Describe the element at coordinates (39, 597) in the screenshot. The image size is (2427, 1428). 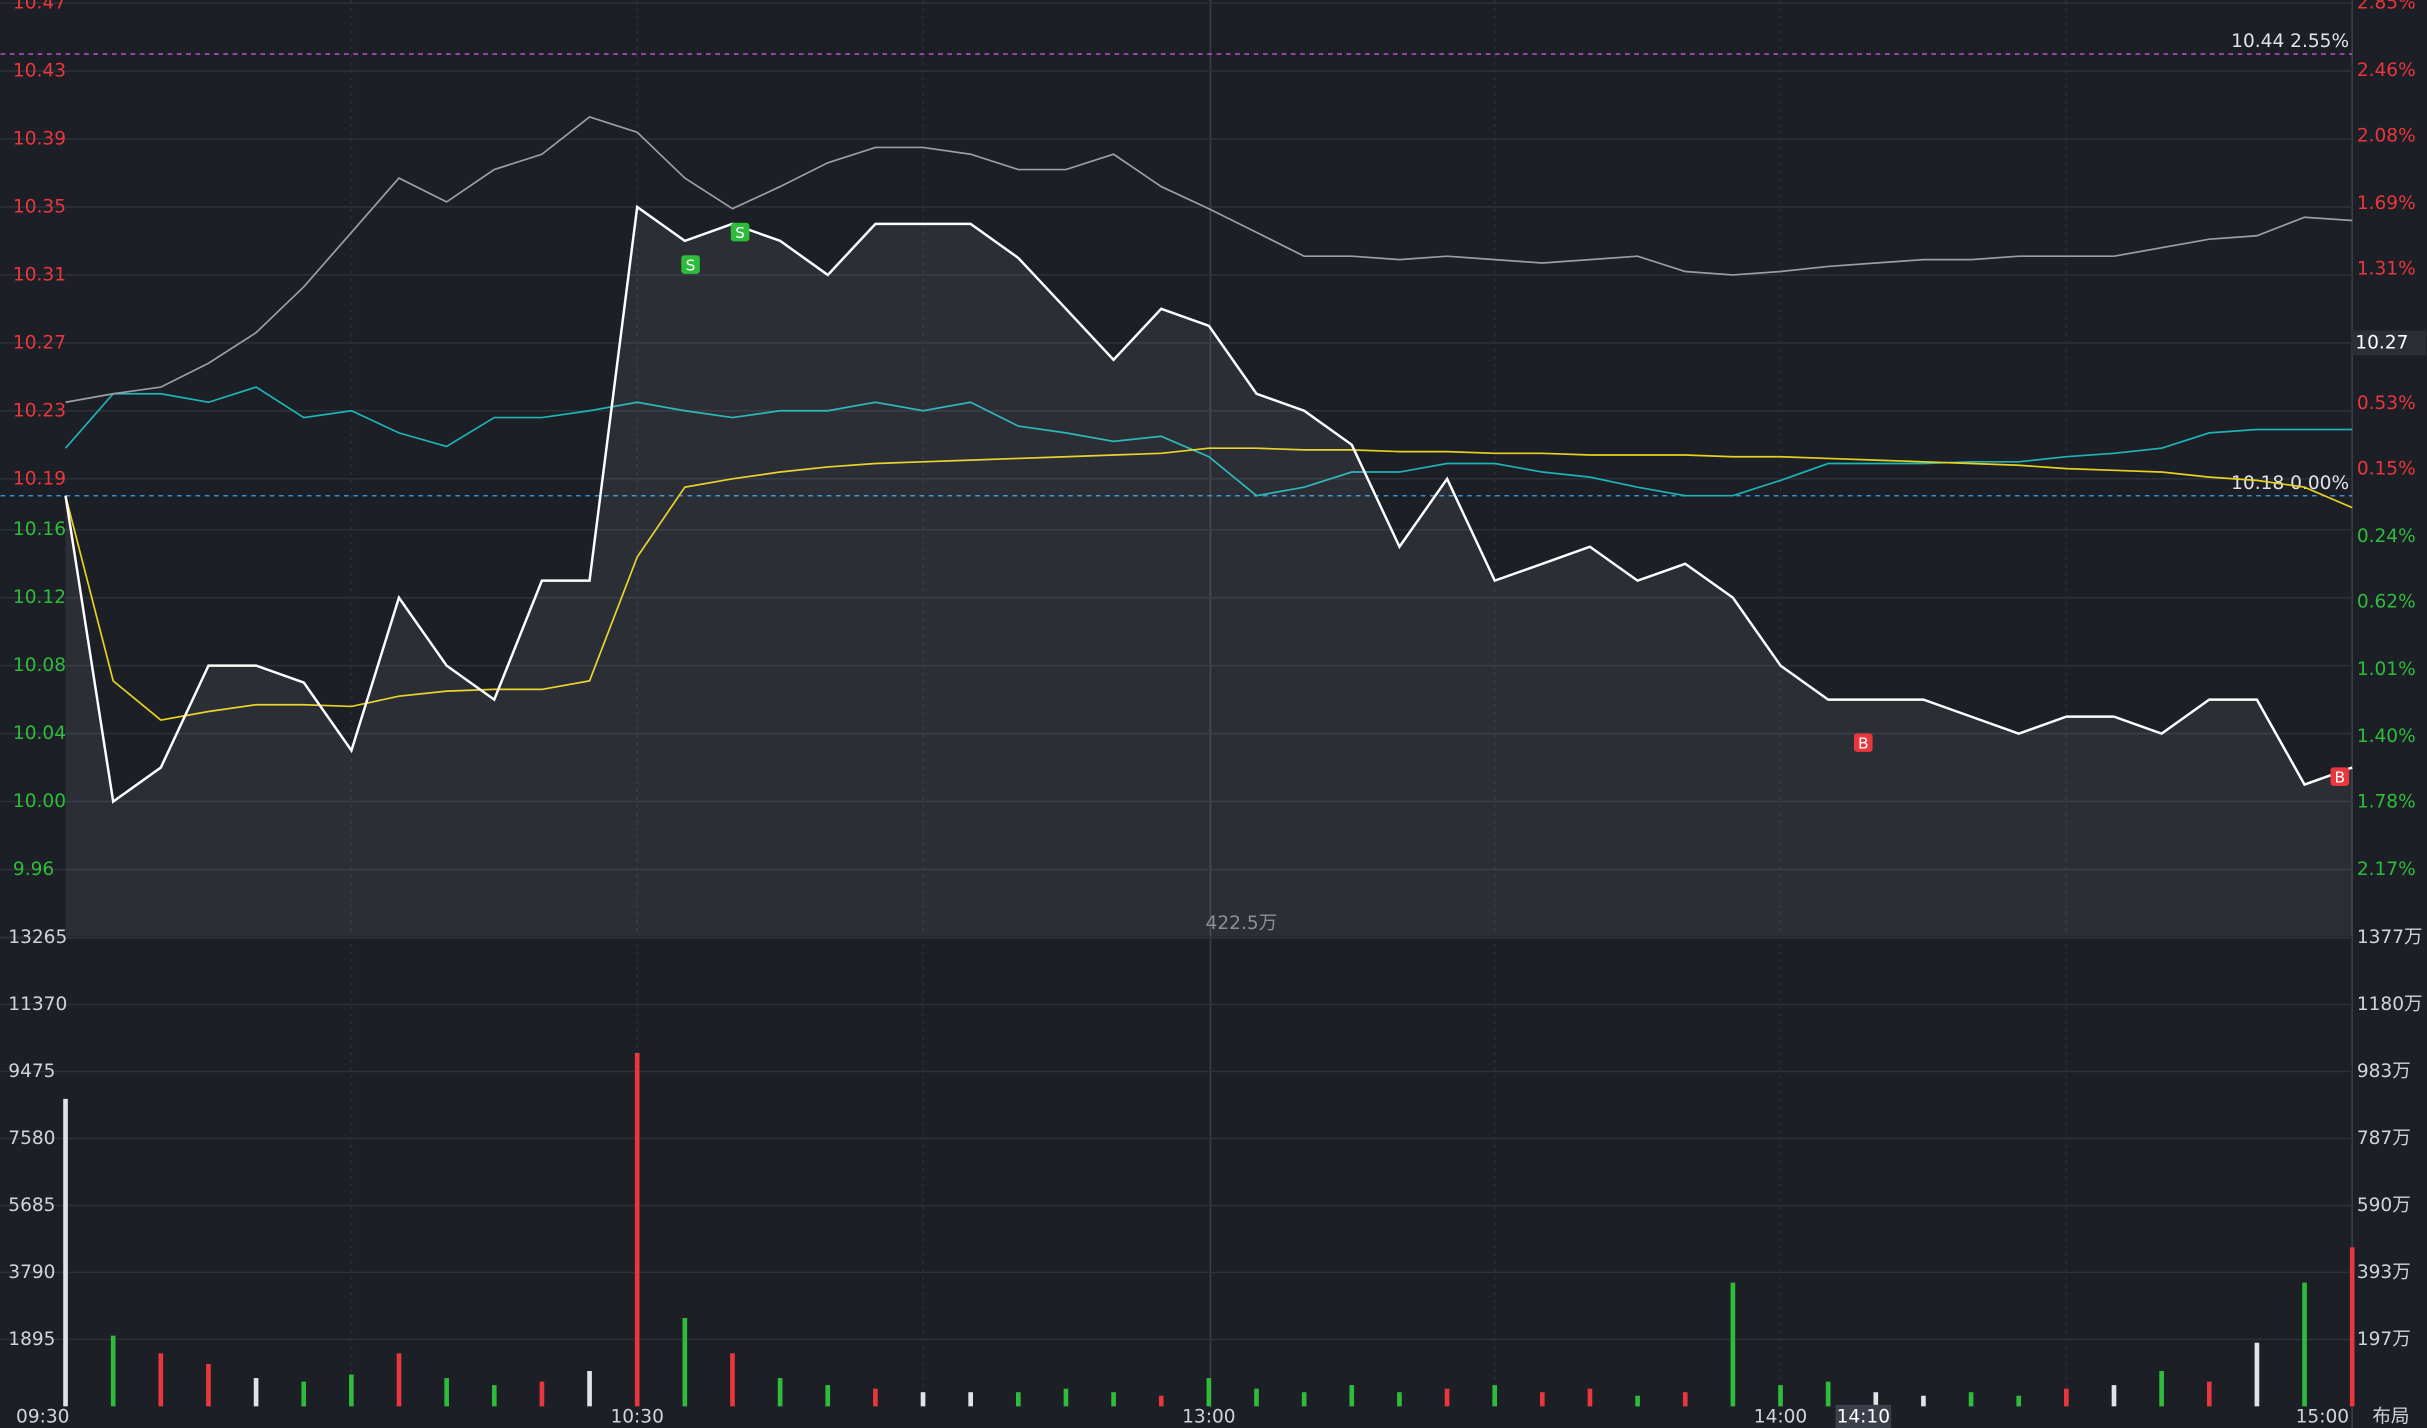
I see `y-tick-label: 10.12` at that location.